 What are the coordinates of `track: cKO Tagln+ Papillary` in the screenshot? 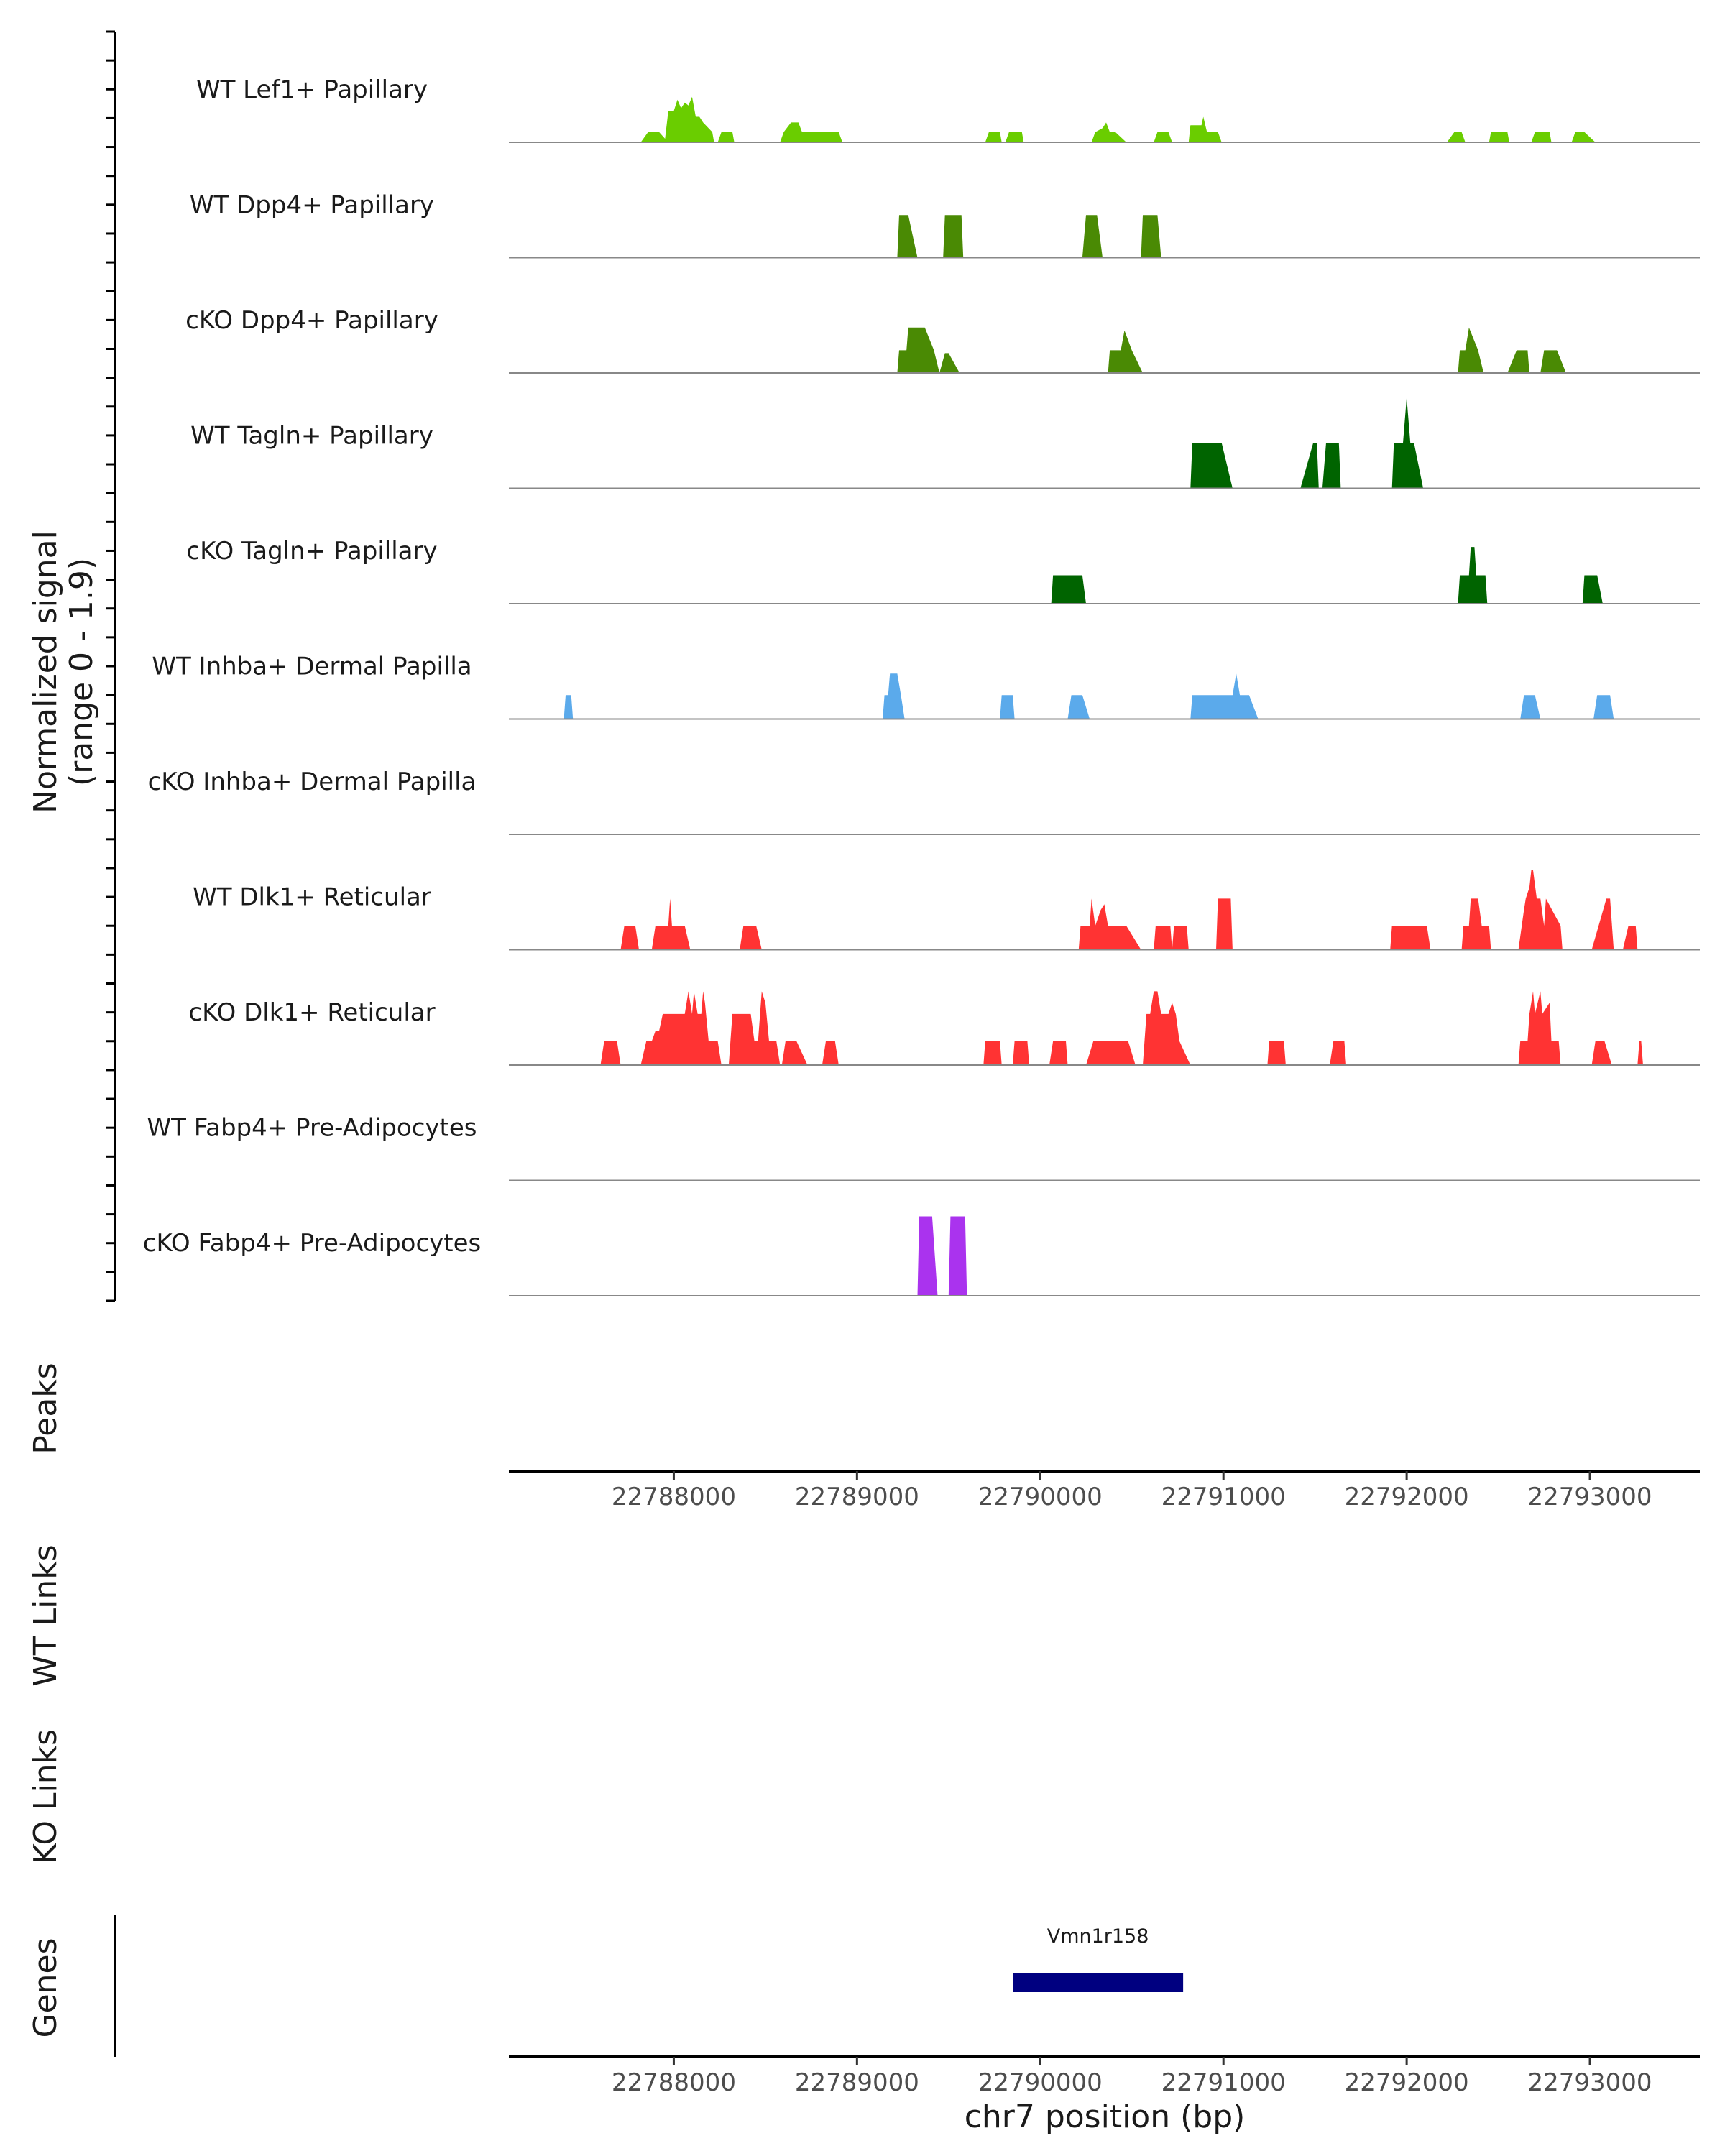 It's located at (943, 570).